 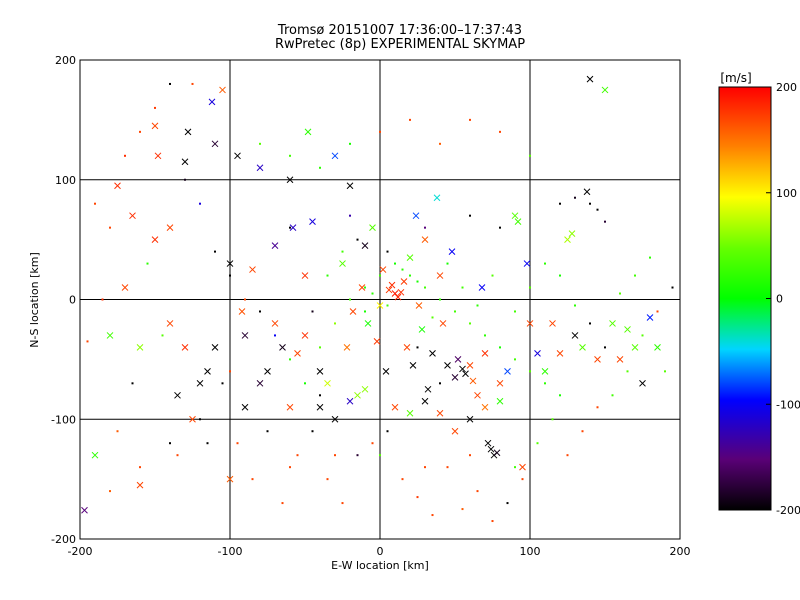 What do you see at coordinates (788, 510) in the screenshot?
I see `colorbar-tick-label: -200` at bounding box center [788, 510].